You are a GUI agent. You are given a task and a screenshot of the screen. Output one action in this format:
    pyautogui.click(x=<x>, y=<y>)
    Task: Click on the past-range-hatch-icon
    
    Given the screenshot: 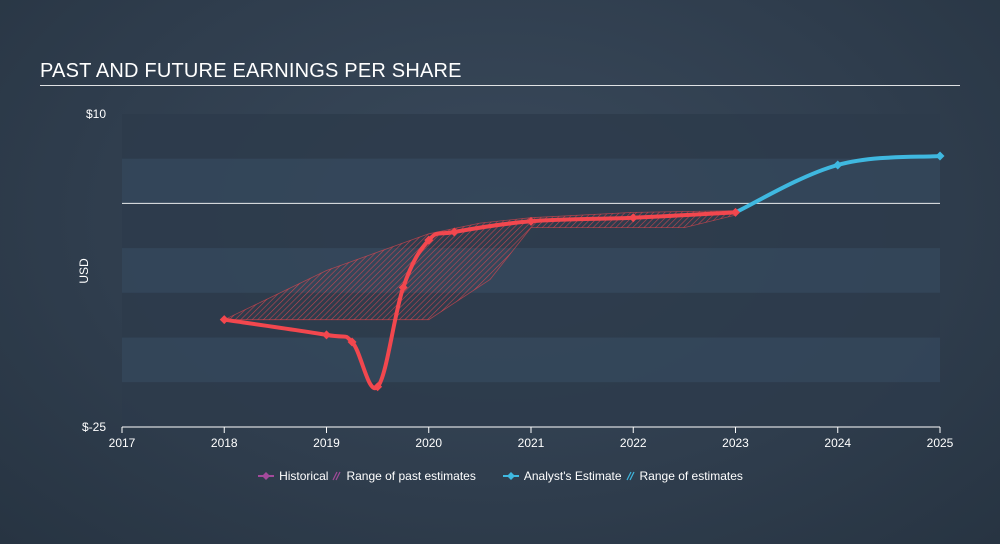 What is the action you would take?
    pyautogui.click(x=336, y=476)
    